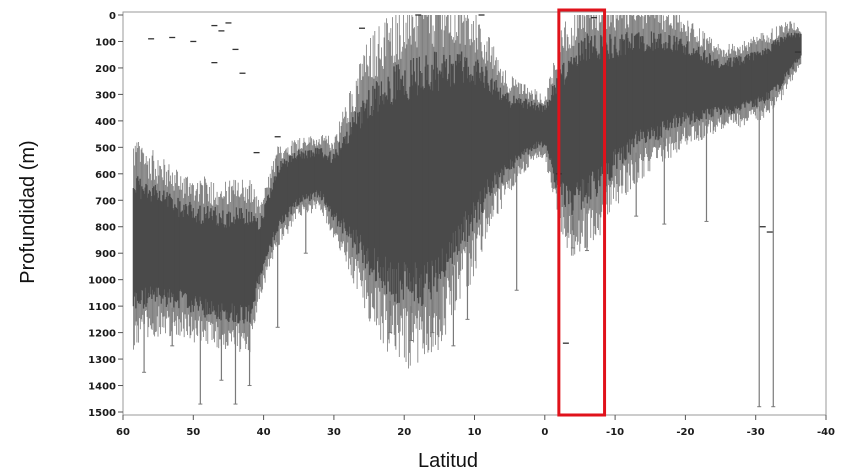  Describe the element at coordinates (404, 432) in the screenshot. I see `x-tick-label: 20` at that location.